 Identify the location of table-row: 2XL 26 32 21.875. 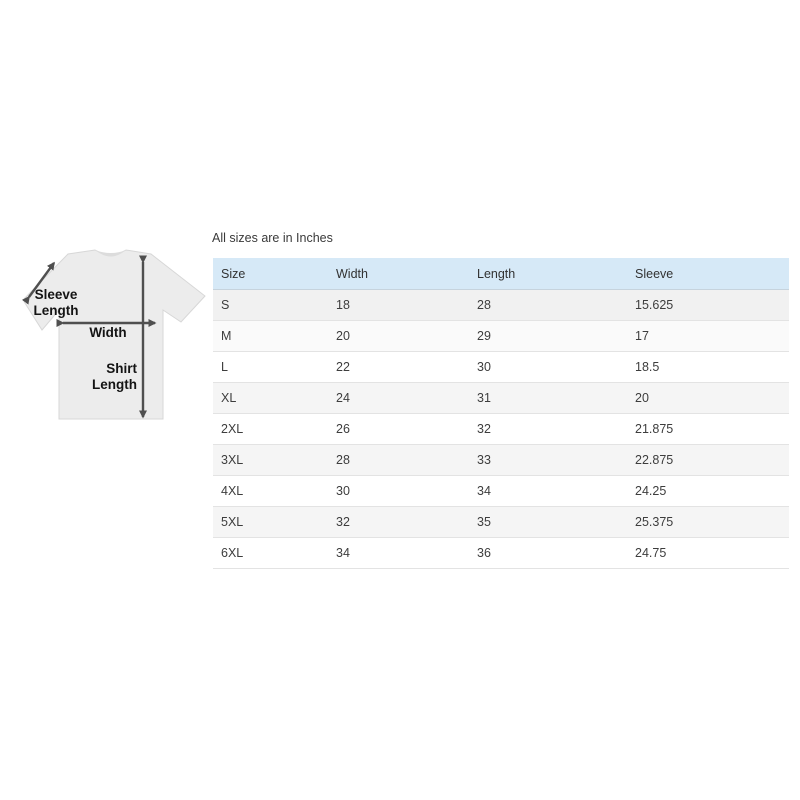
(501, 429).